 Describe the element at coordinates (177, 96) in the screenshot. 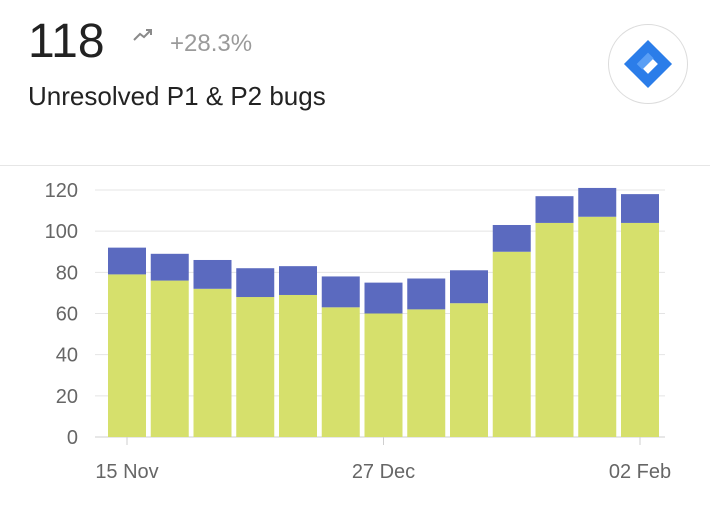

I see `kpi-subtitle: Unresolved P1 & P2 bugs` at that location.